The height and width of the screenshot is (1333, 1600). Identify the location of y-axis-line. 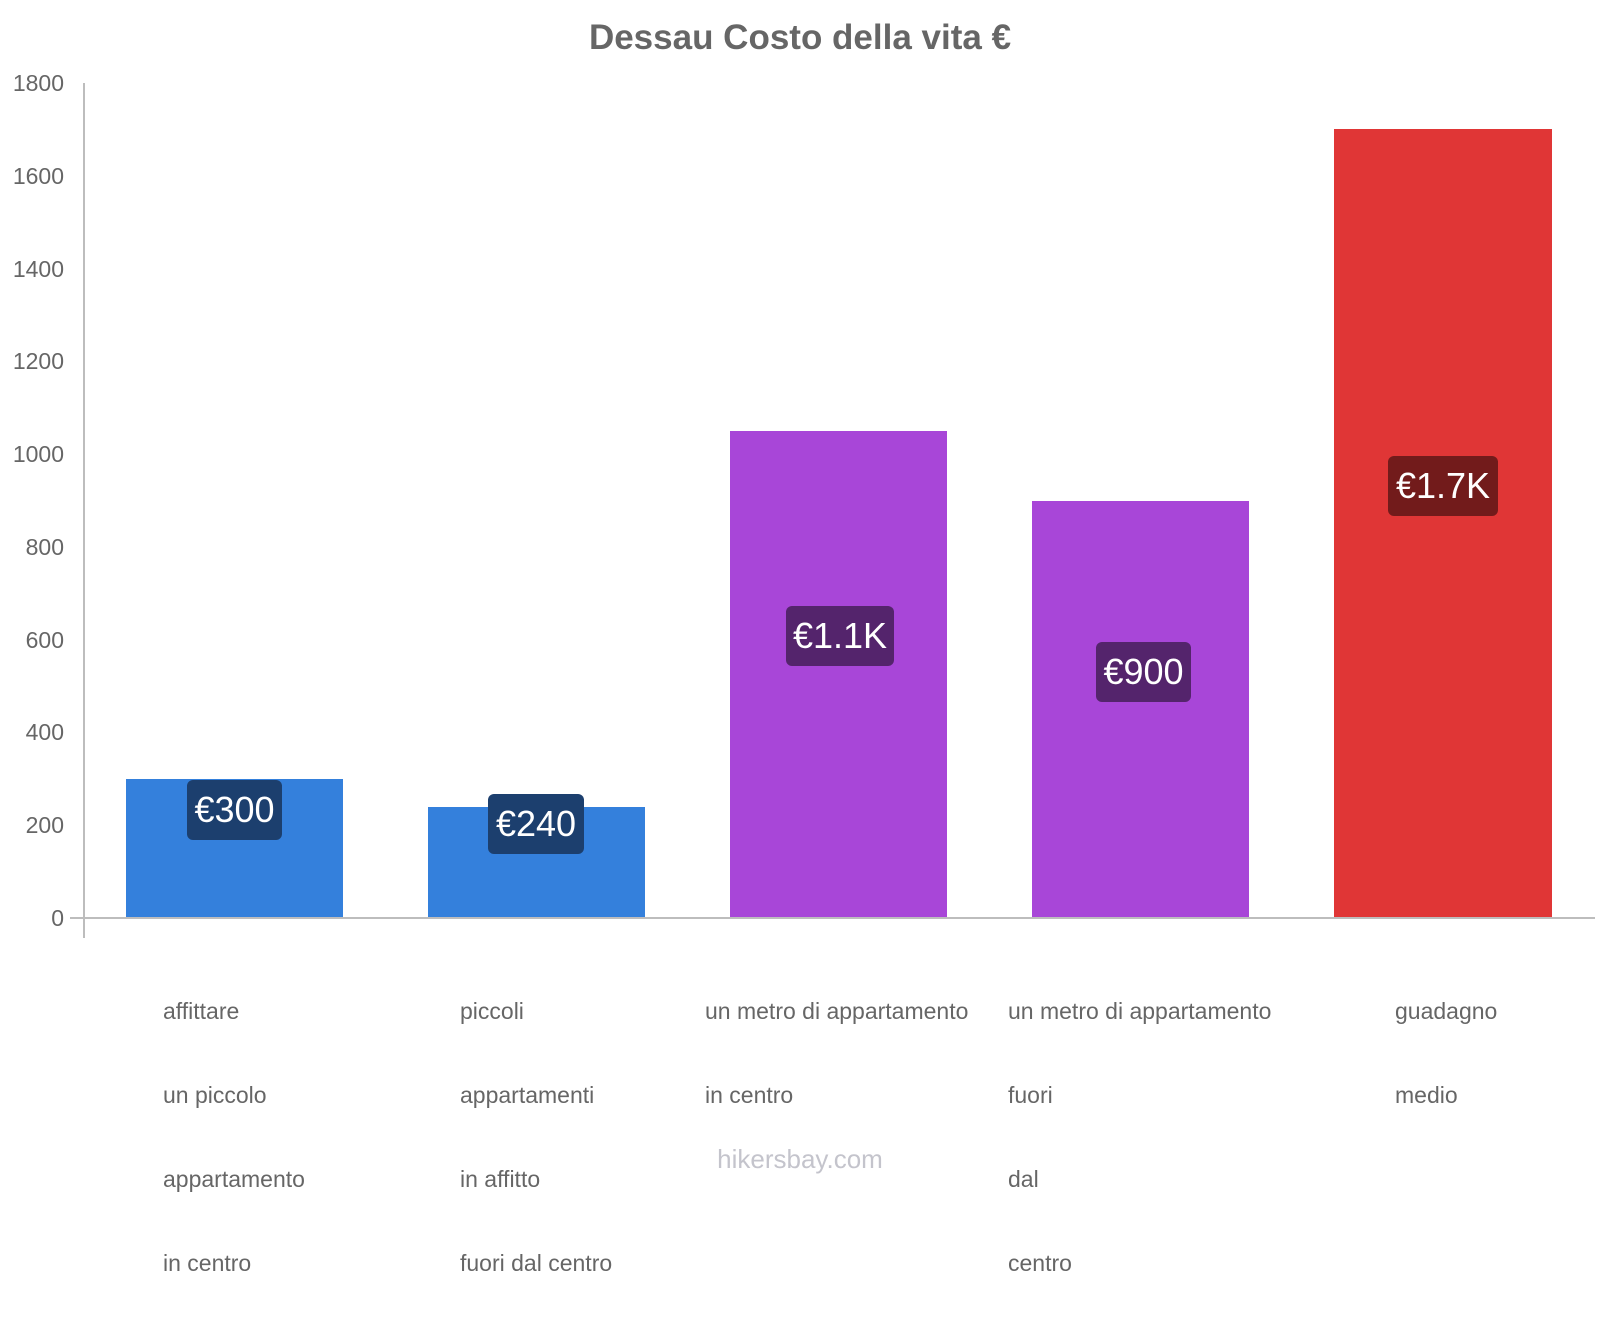
(84, 510).